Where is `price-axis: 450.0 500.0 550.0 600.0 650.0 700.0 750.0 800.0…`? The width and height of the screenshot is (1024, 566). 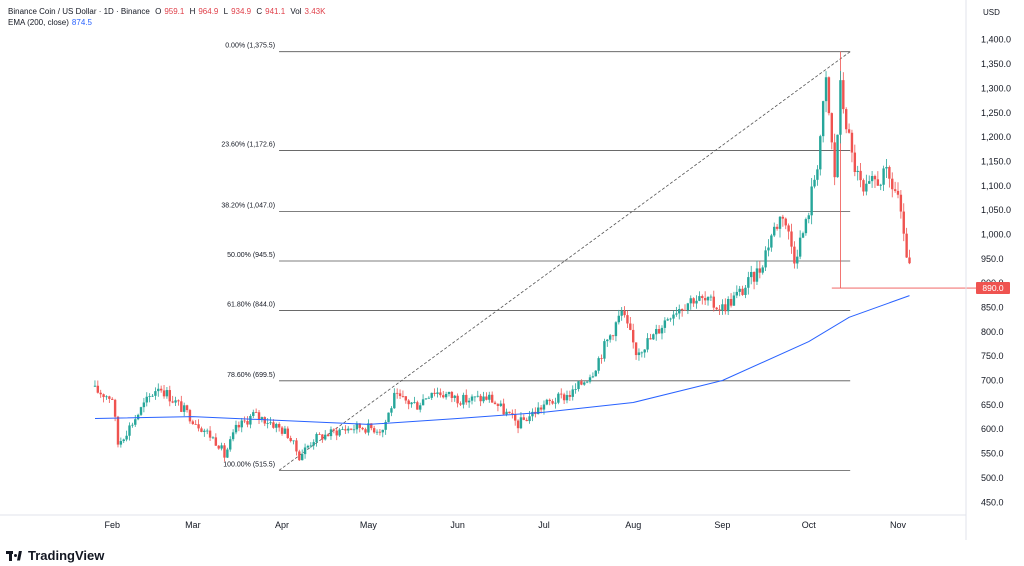
price-axis: 450.0 500.0 550.0 600.0 650.0 700.0 750.0 800.0… is located at coordinates (988, 270).